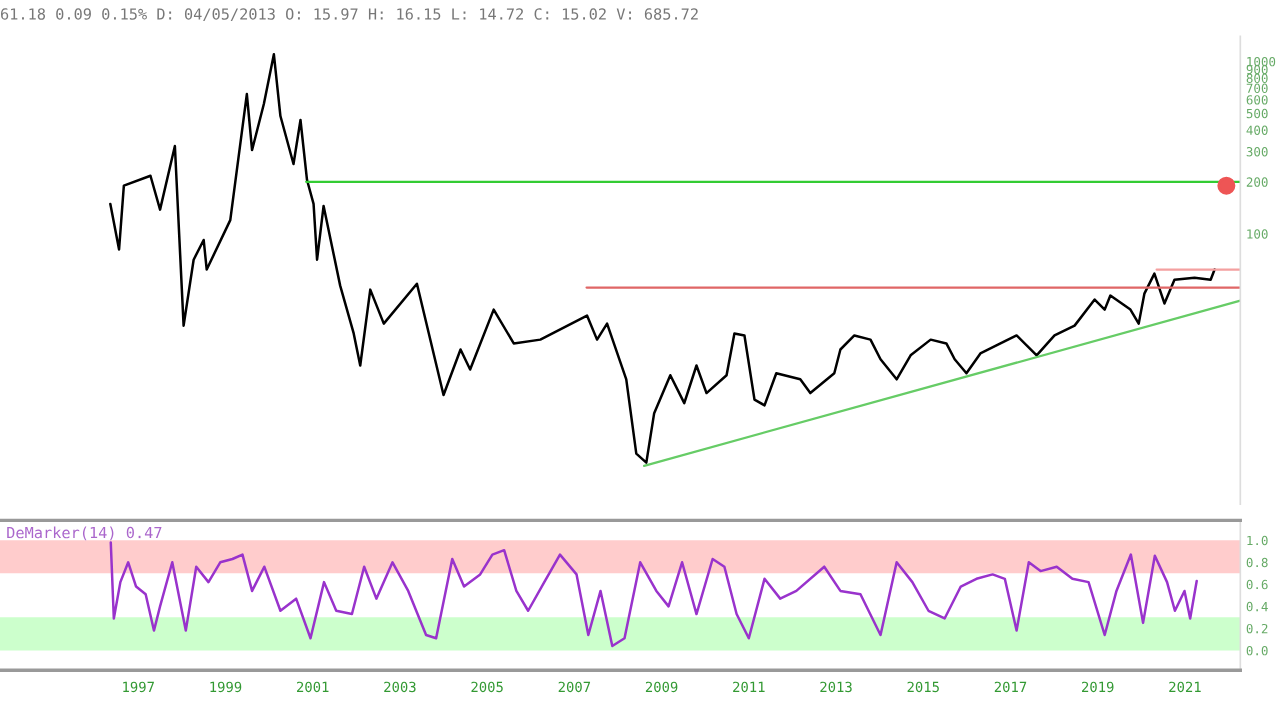 The height and width of the screenshot is (710, 1280). Describe the element at coordinates (653, 594) in the screenshot. I see `line-series` at that location.